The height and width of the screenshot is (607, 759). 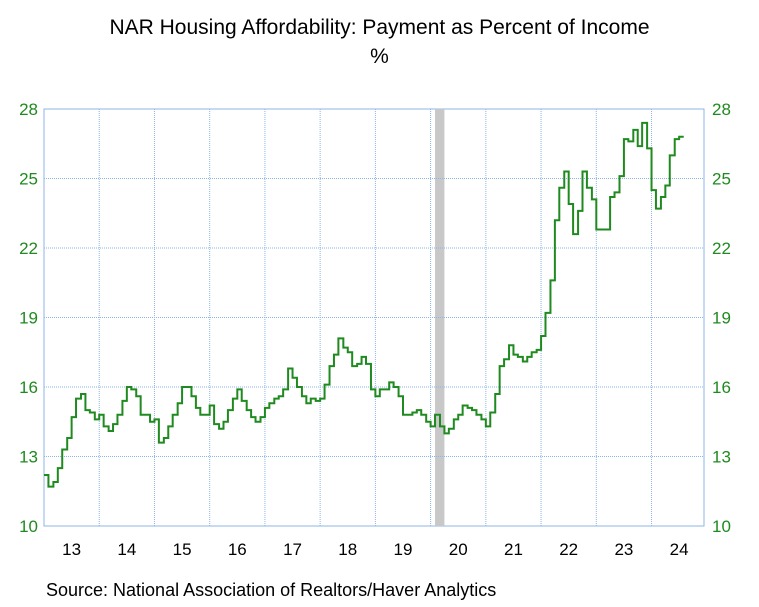 I want to click on recession-band, so click(x=440, y=317).